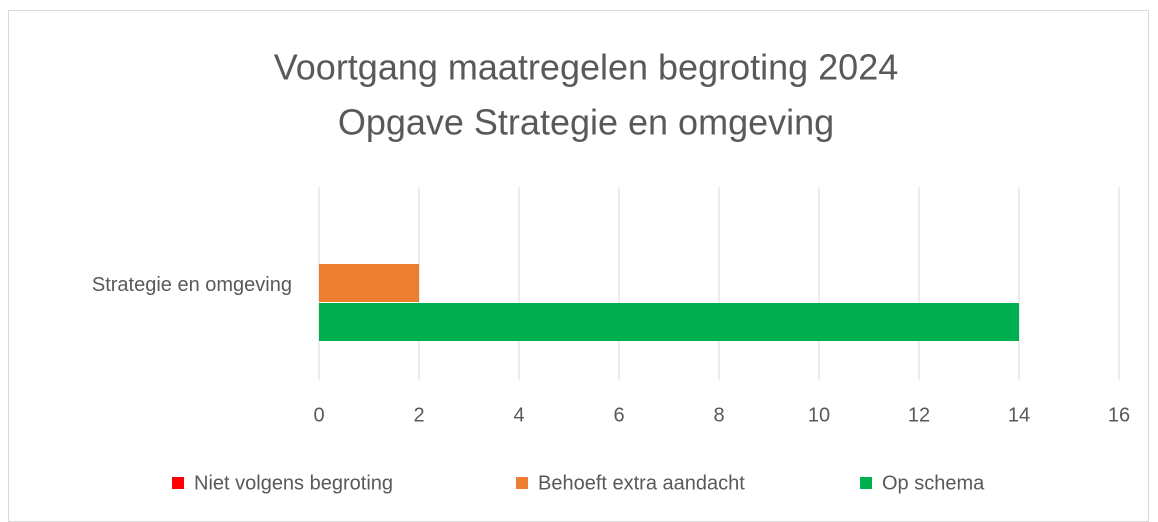  What do you see at coordinates (1019, 415) in the screenshot?
I see `x-tick-label: 14` at bounding box center [1019, 415].